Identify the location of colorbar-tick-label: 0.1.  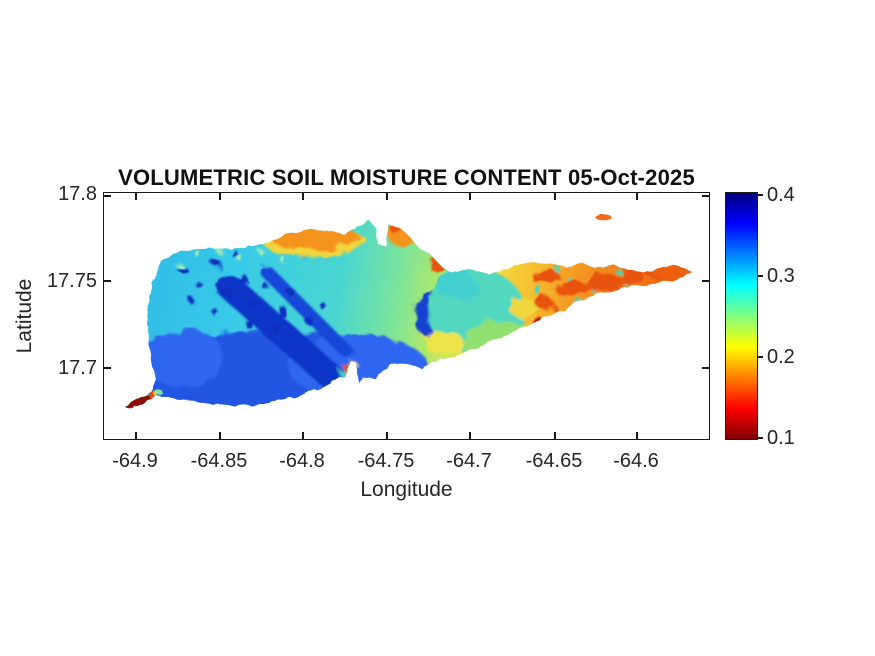
(781, 438).